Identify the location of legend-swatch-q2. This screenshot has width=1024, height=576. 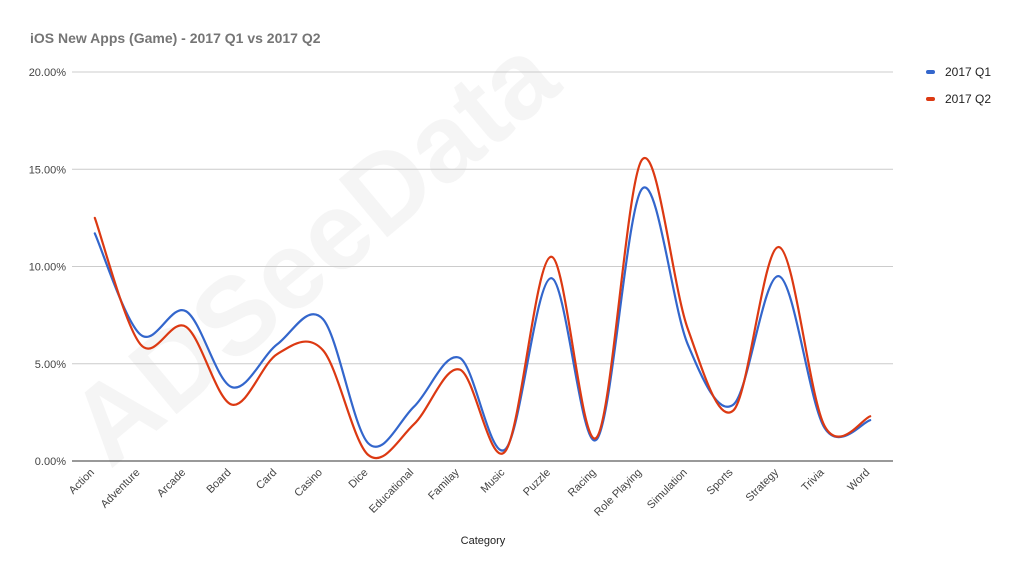
(930, 99).